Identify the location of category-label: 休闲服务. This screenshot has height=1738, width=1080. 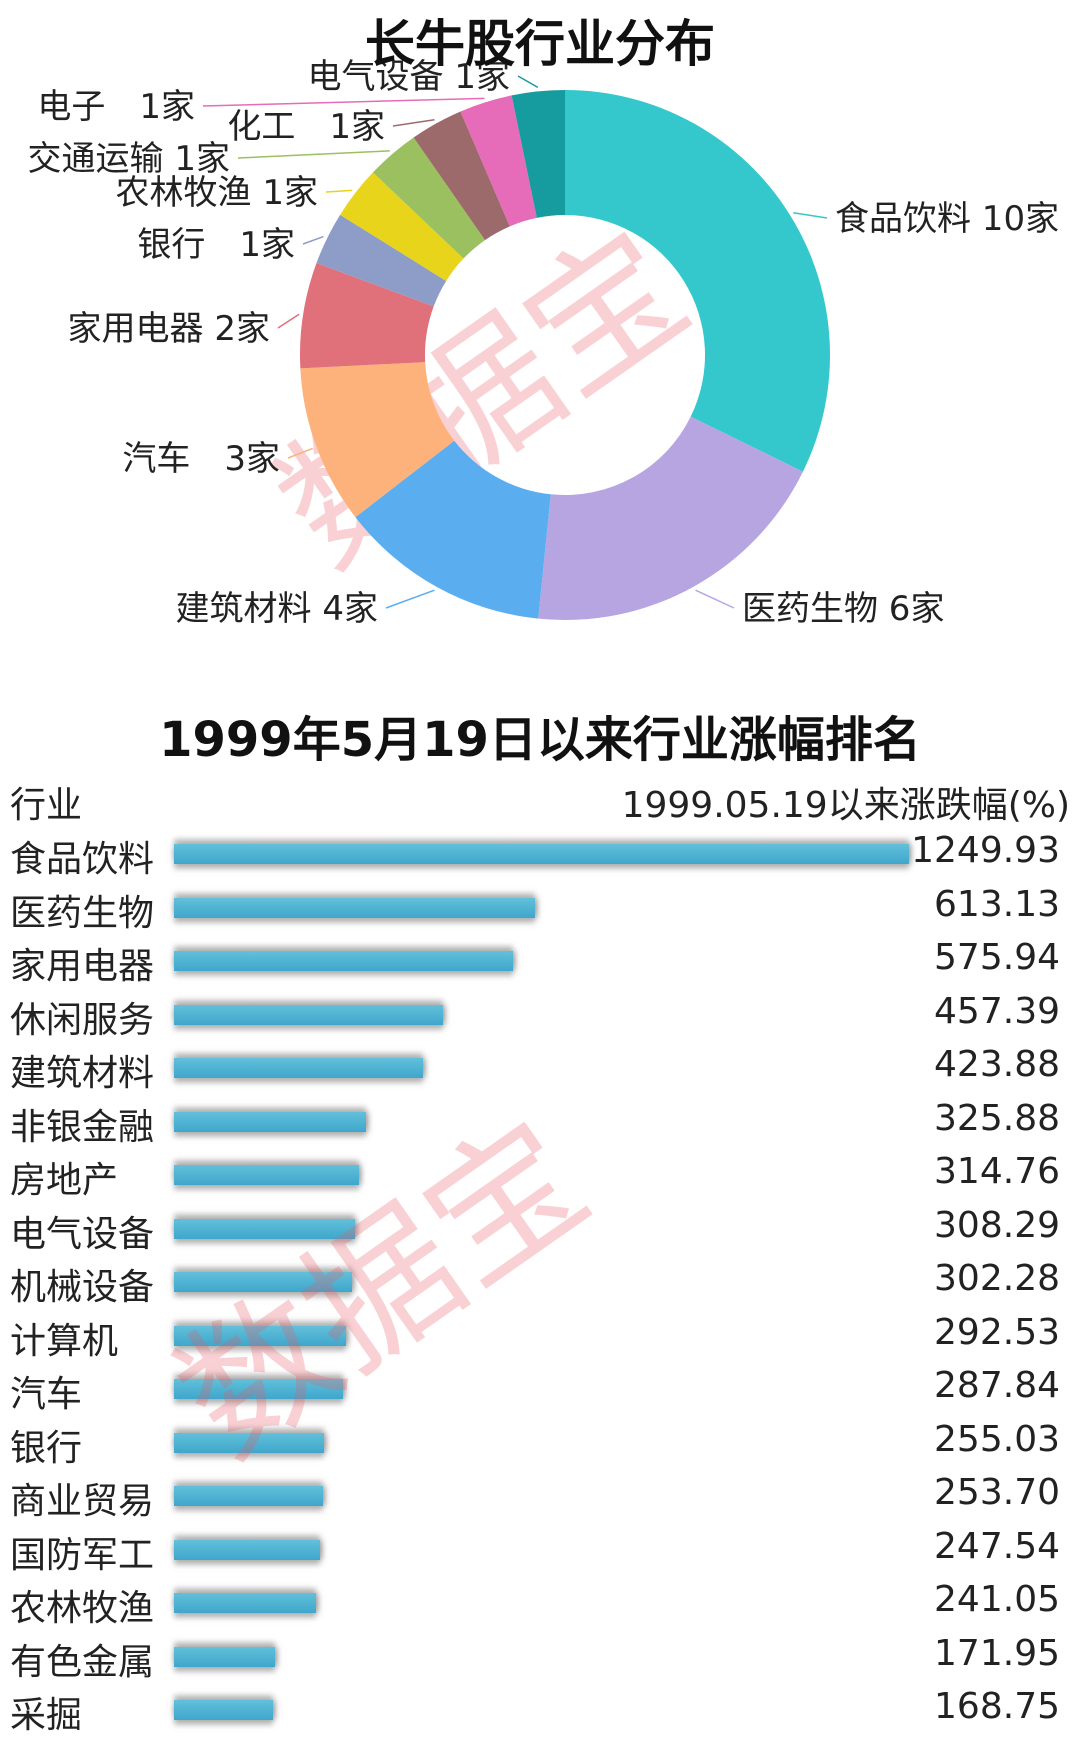
(82, 1020).